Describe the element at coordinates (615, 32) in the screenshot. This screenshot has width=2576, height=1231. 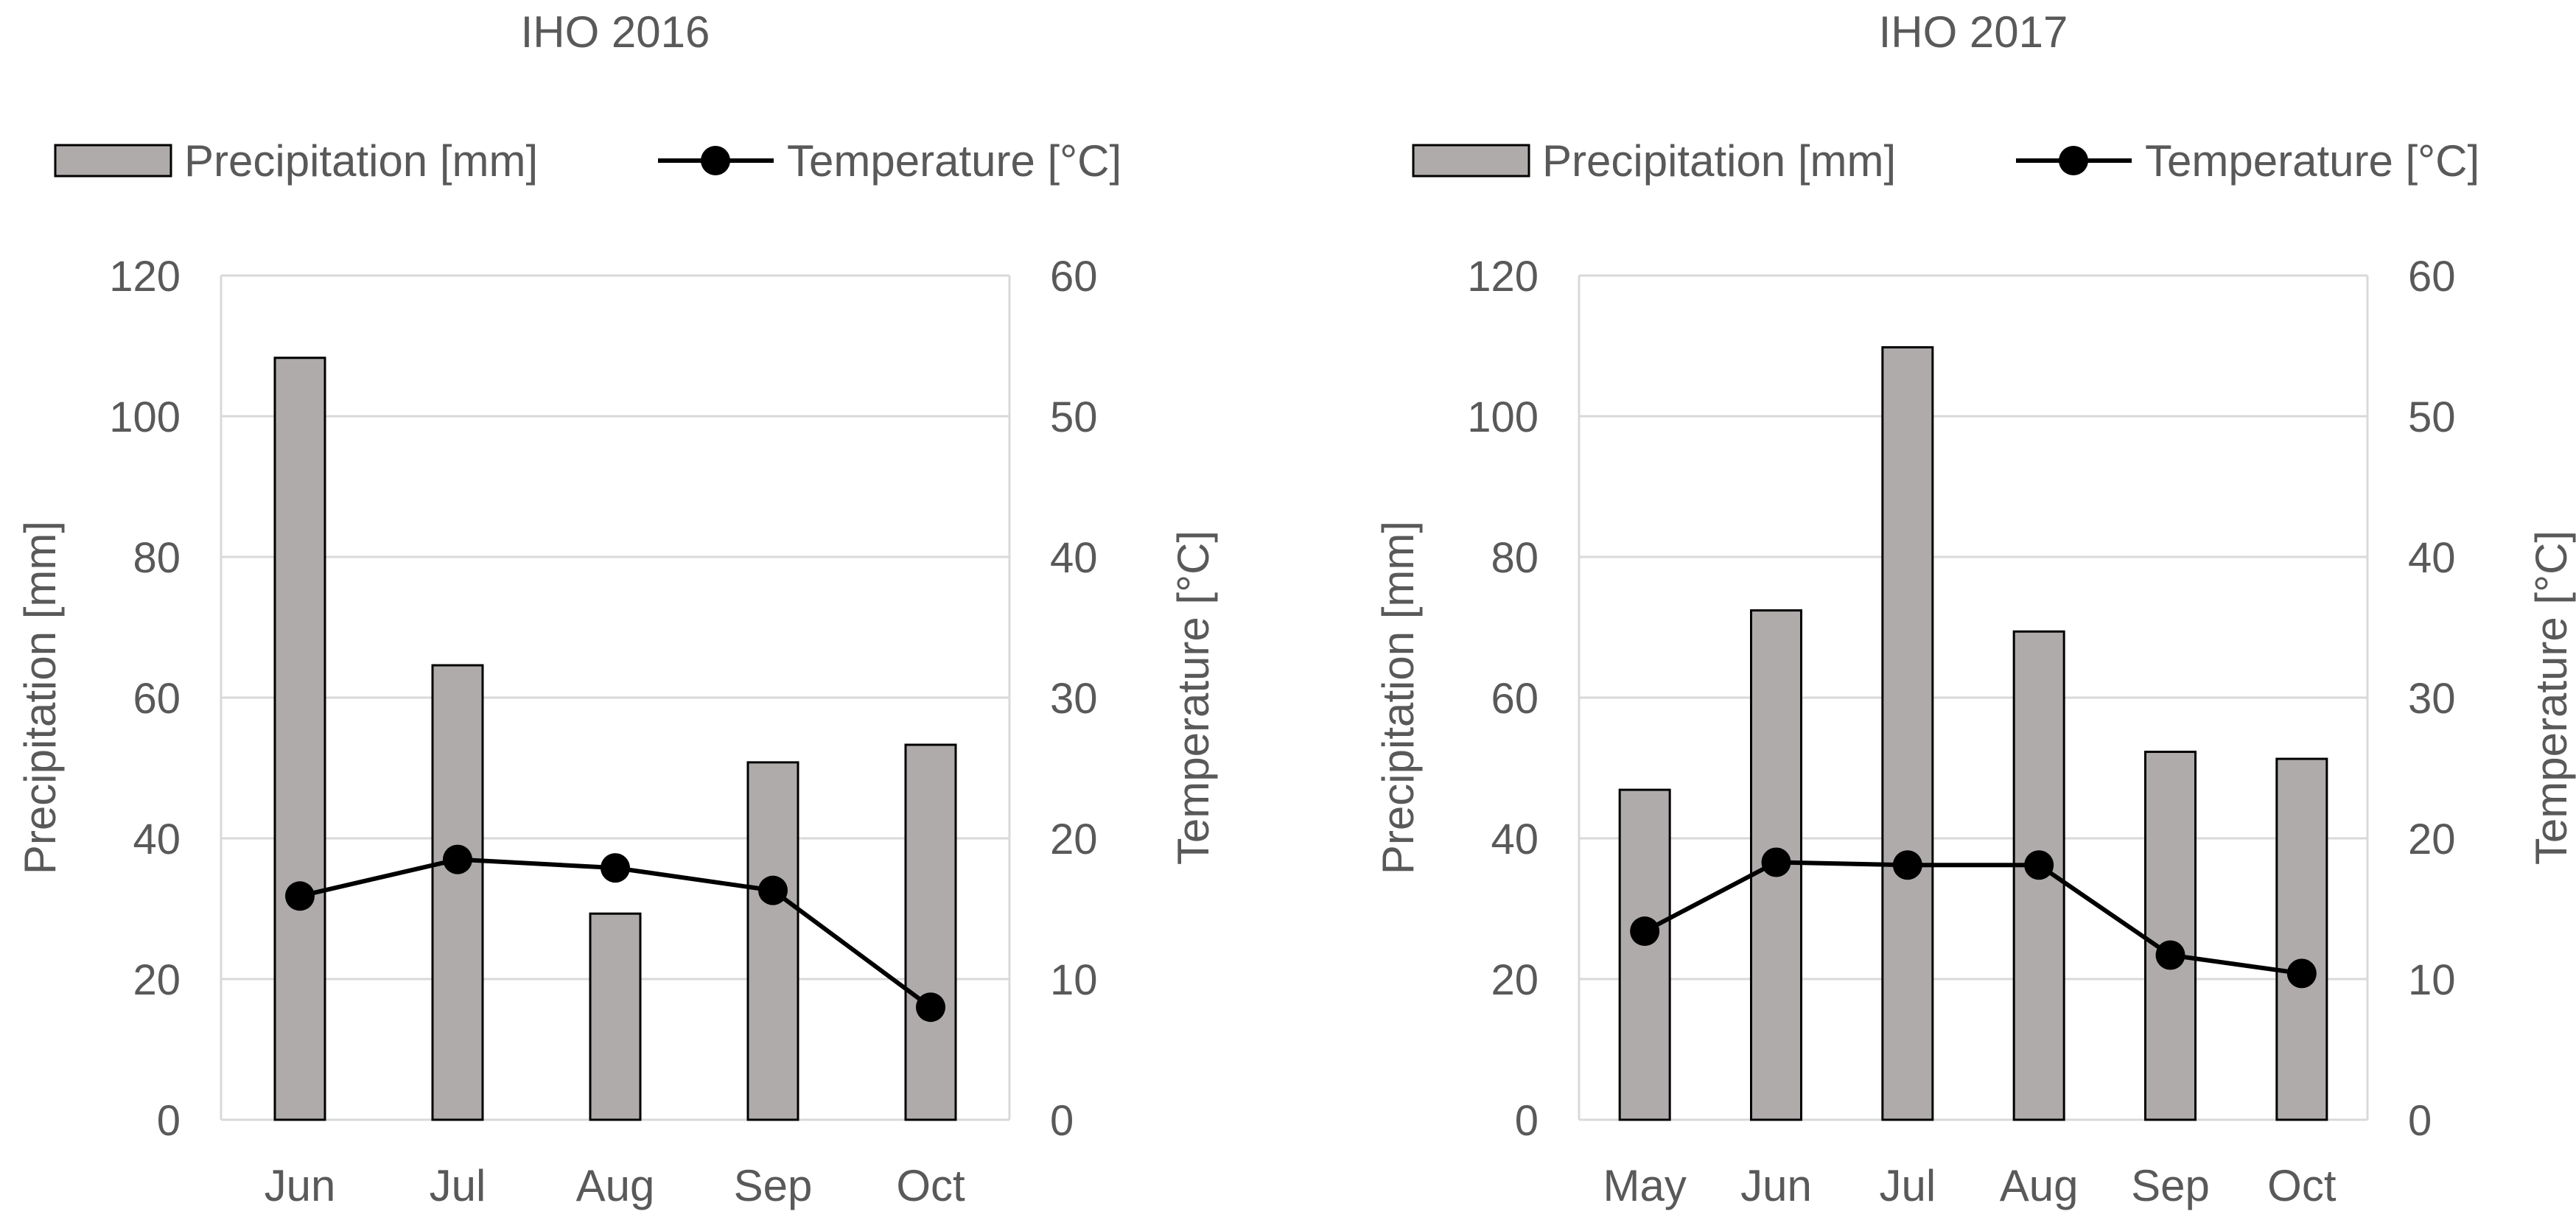
I see `chart-title: IHO 2016` at that location.